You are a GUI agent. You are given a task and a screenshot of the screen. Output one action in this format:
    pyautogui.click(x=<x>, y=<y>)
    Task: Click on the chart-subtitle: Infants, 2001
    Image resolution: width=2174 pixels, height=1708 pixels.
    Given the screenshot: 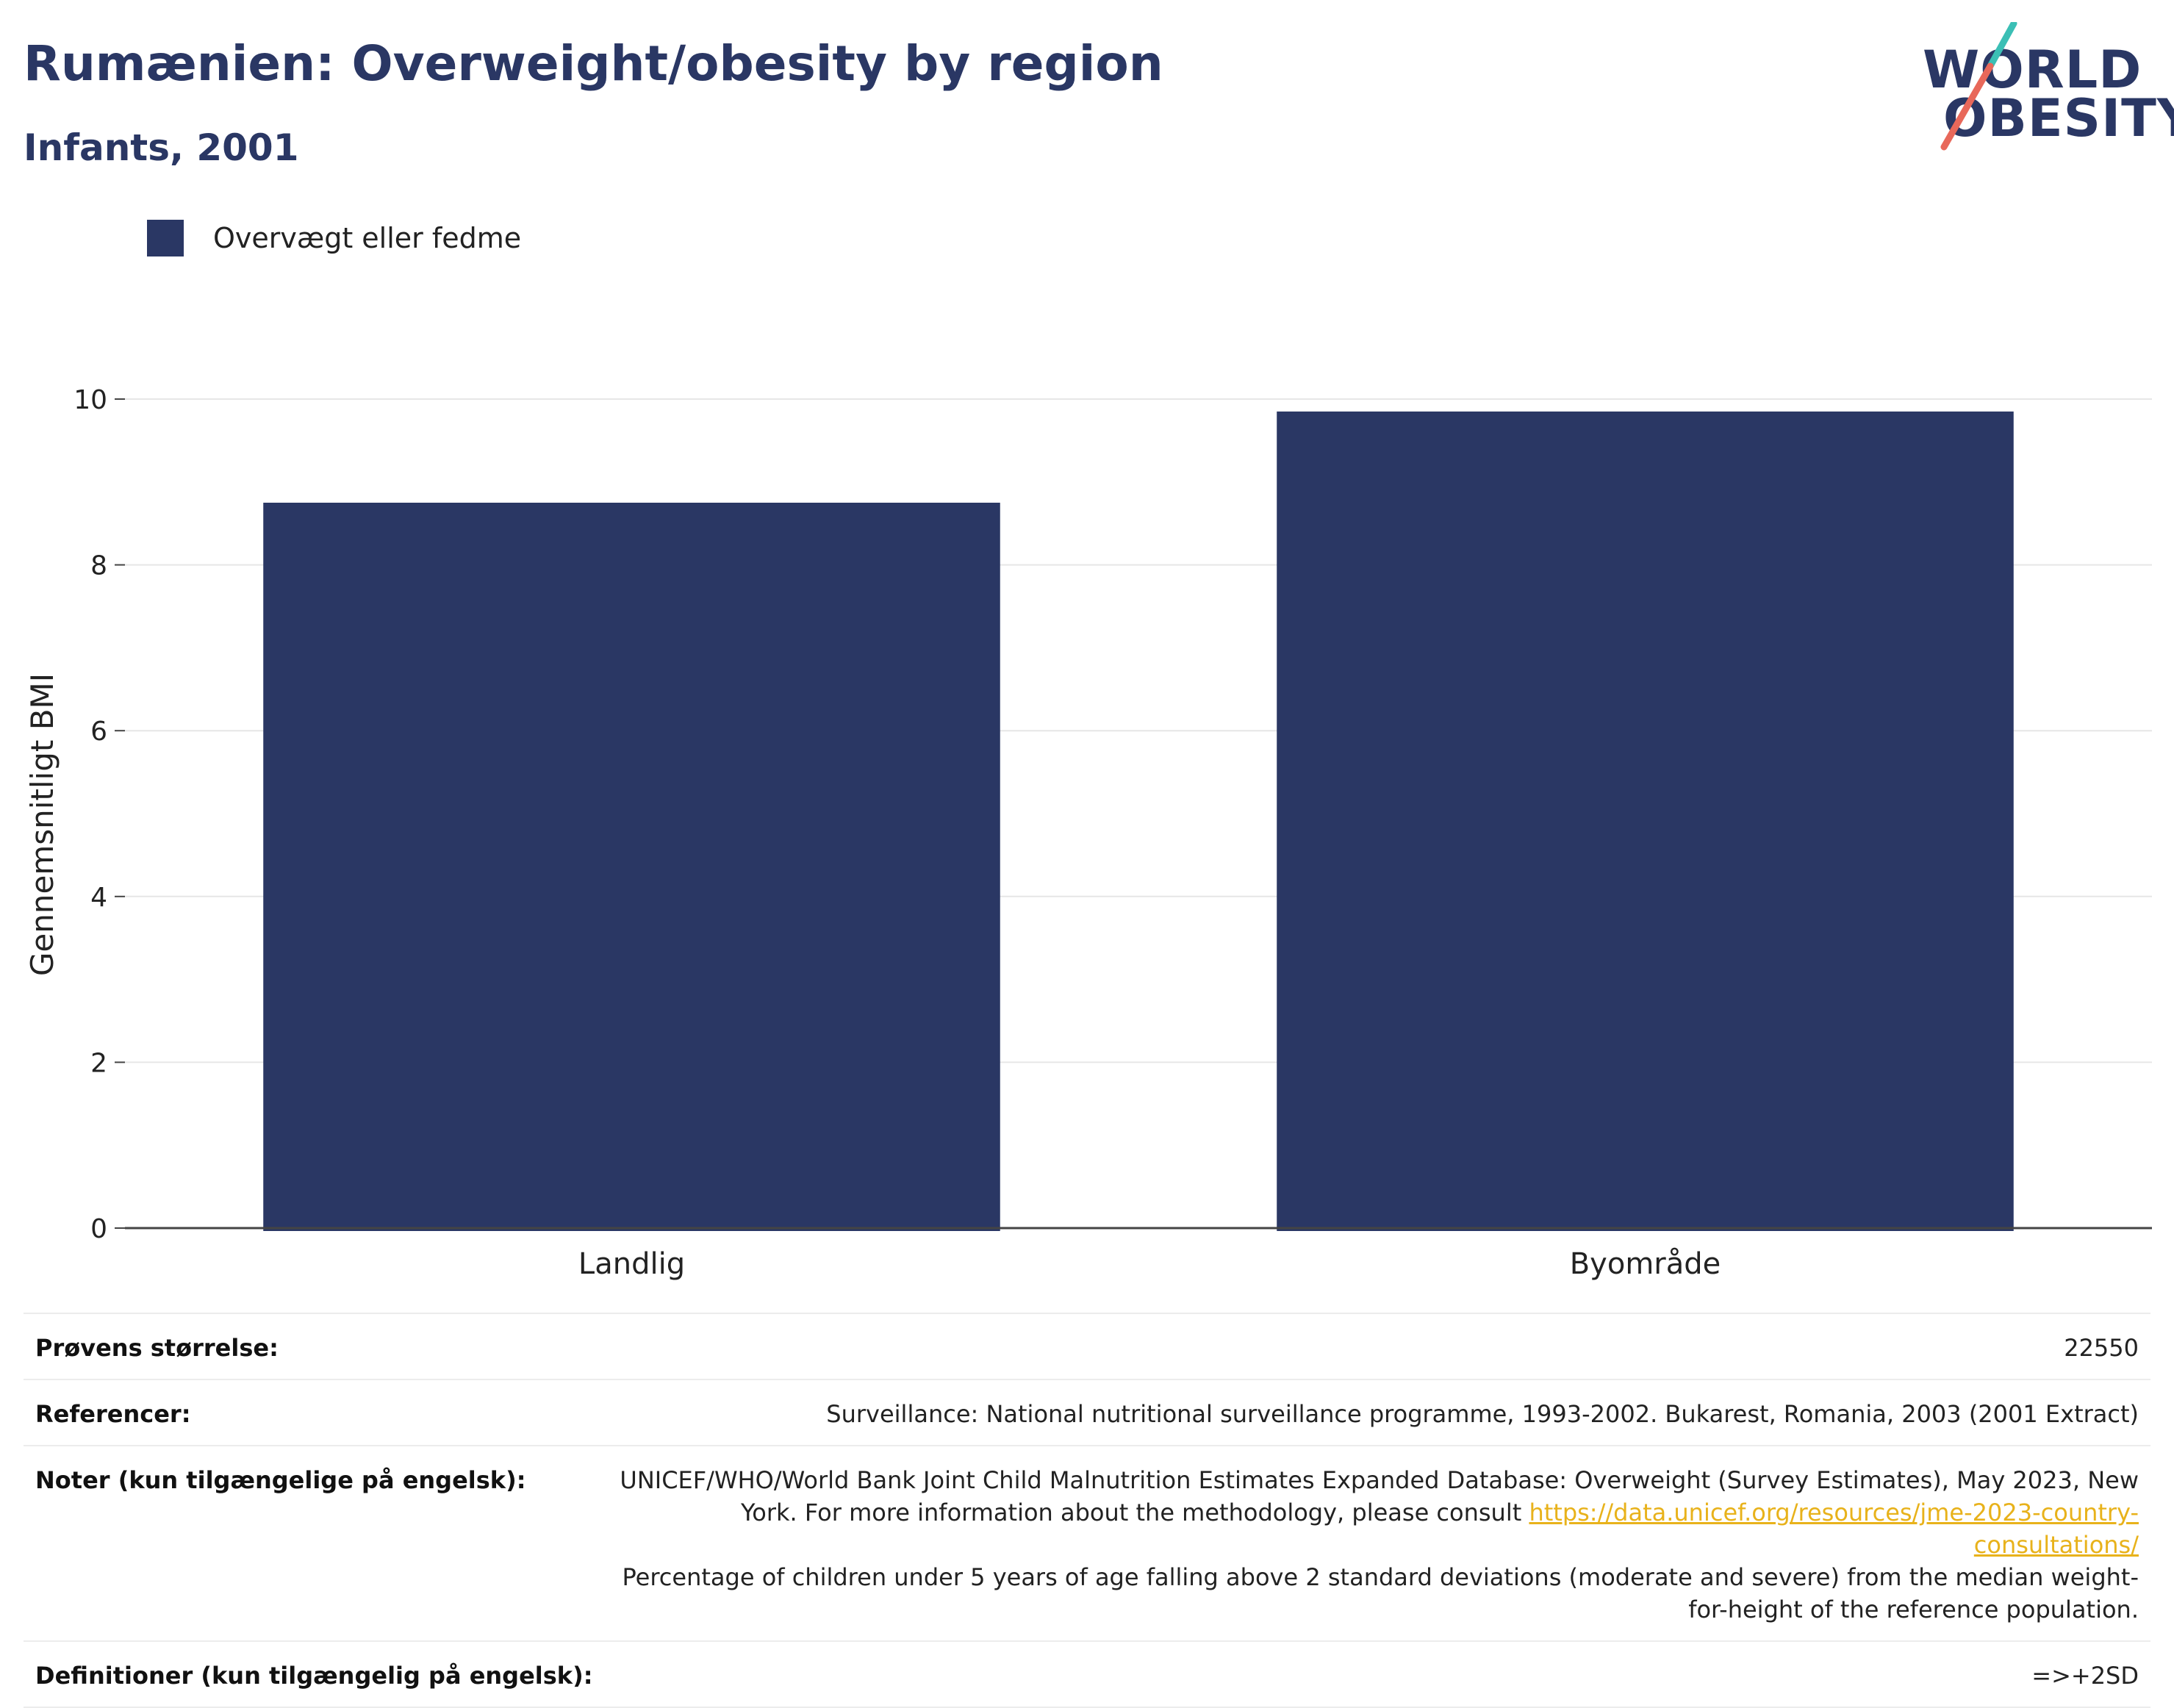 What is the action you would take?
    pyautogui.click(x=161, y=147)
    